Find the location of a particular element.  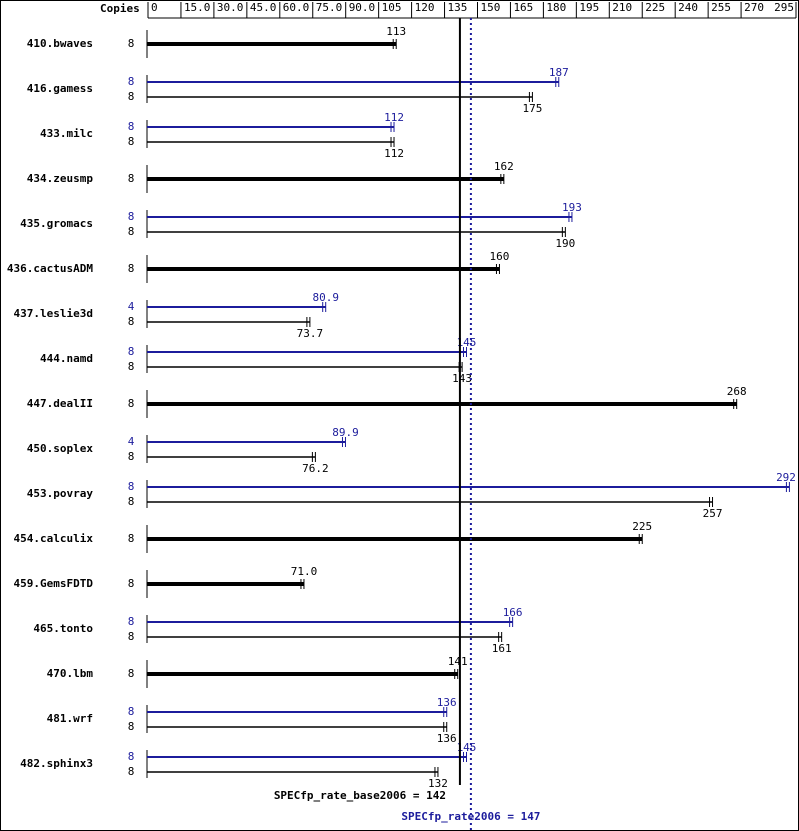

copies-header: Copies is located at coordinates (120, 8).